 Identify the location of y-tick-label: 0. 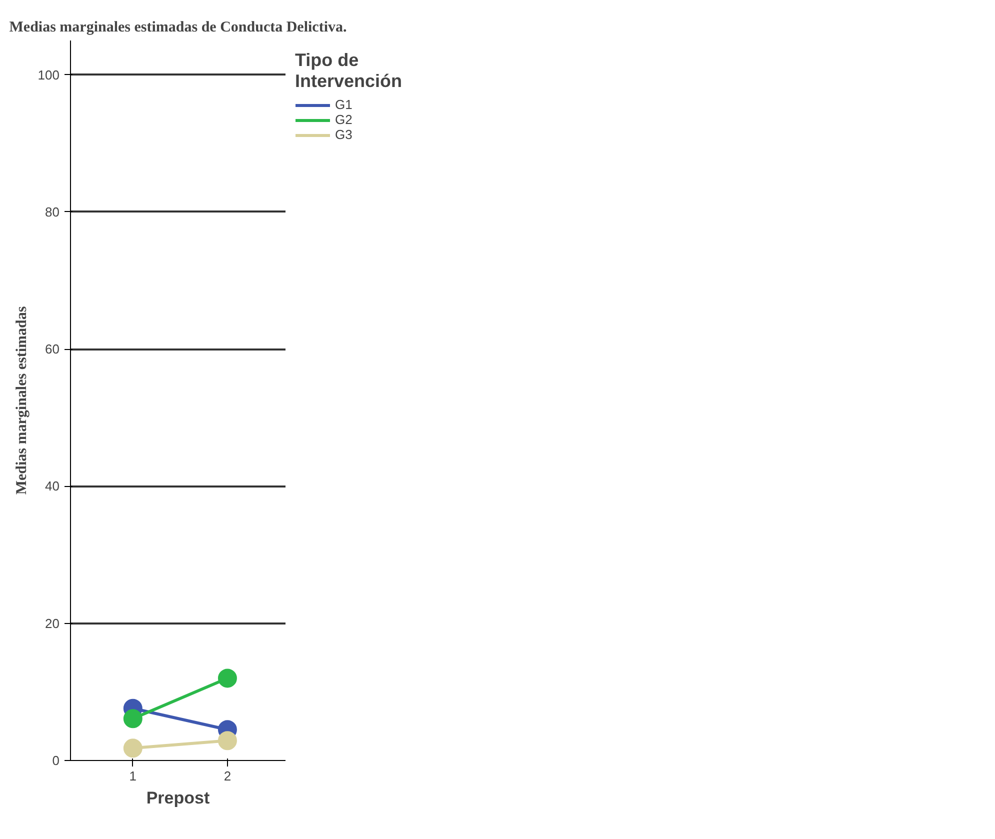
(56, 760).